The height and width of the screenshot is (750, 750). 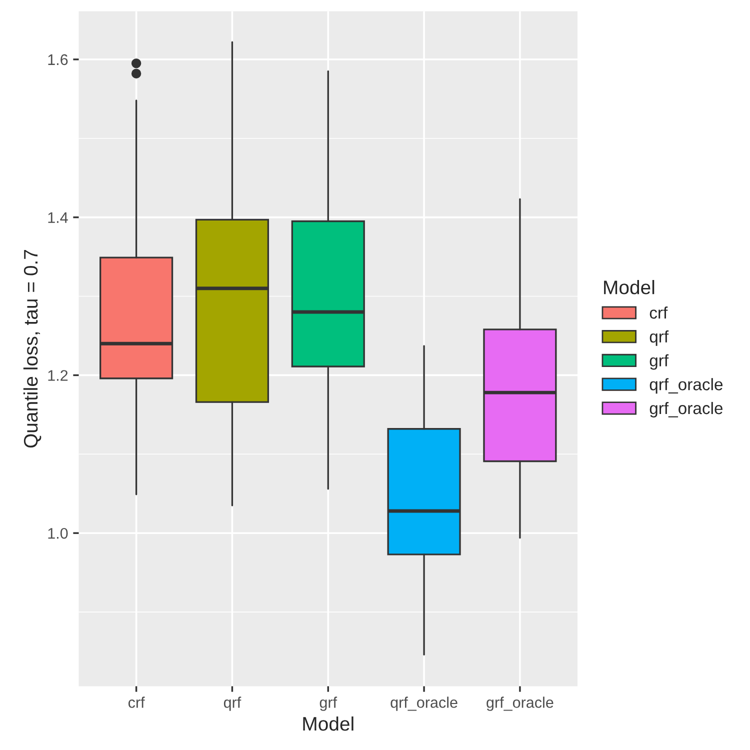 I want to click on x-axis-title: Model, so click(x=328, y=723).